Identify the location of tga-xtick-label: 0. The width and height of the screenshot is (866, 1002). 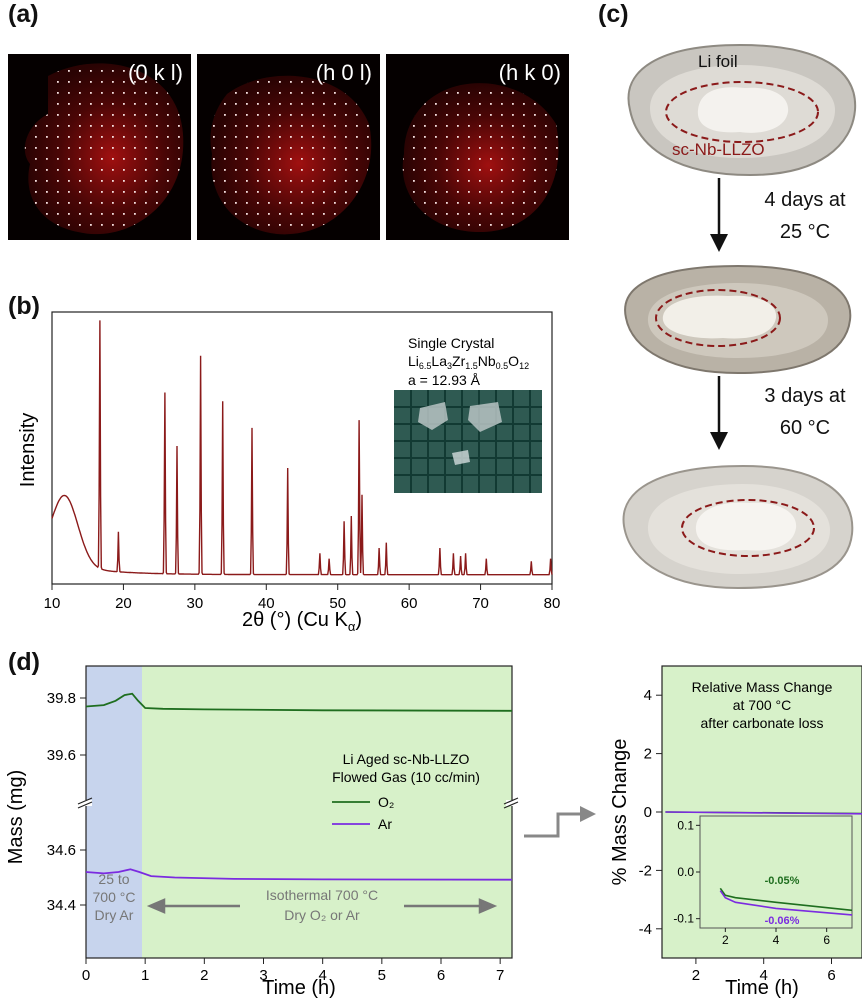
(86, 975).